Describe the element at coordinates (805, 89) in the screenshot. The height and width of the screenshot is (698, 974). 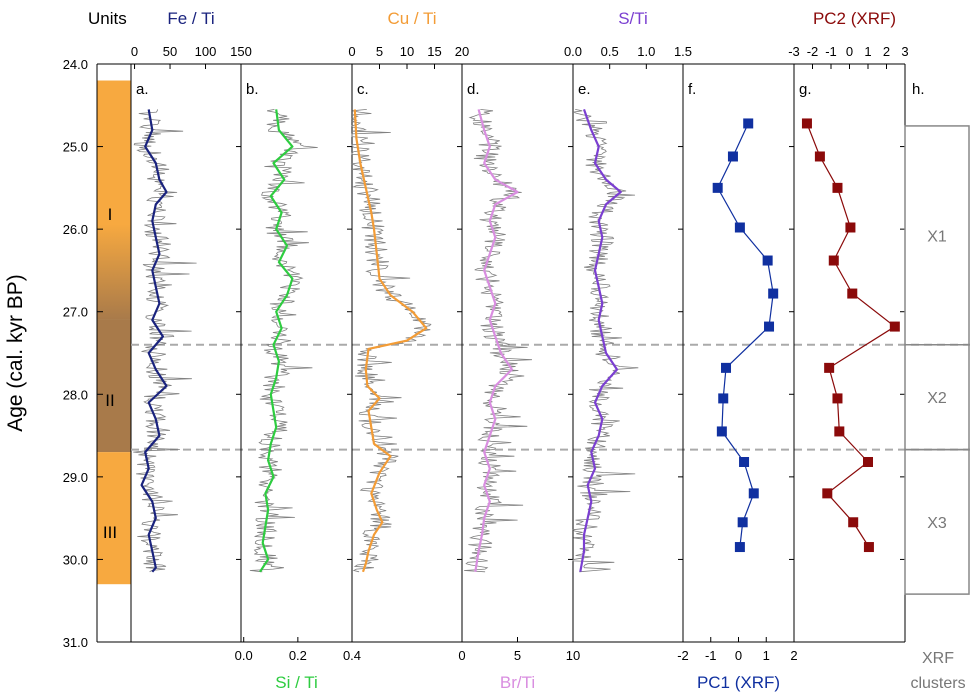
I see `panel-letter: g.` at that location.